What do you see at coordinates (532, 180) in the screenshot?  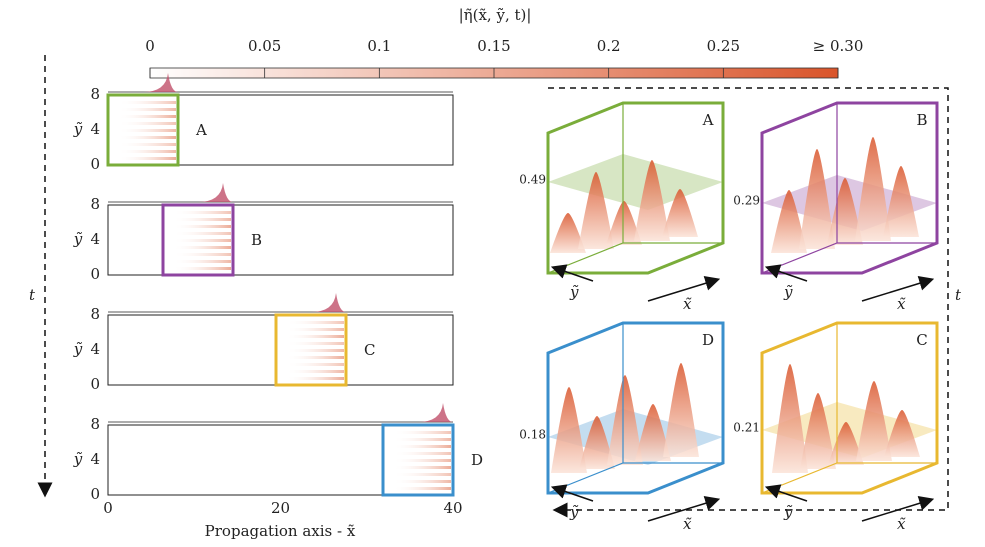 I see `level-label: 0.49` at bounding box center [532, 180].